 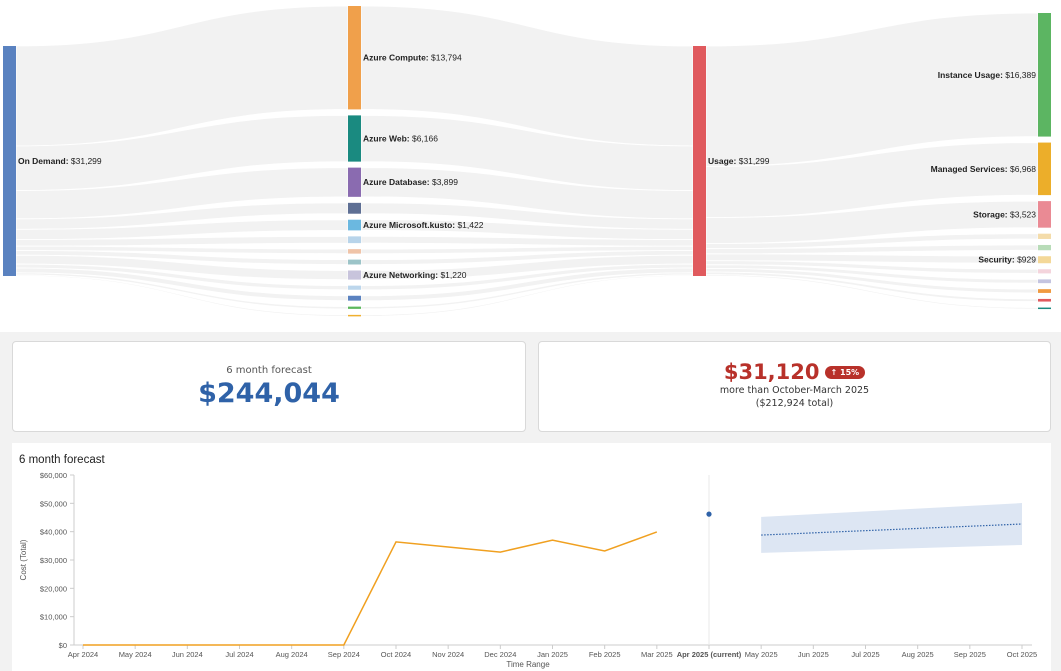 I want to click on sankey-label-azure-web: Azure Web: $6,166, so click(x=400, y=139).